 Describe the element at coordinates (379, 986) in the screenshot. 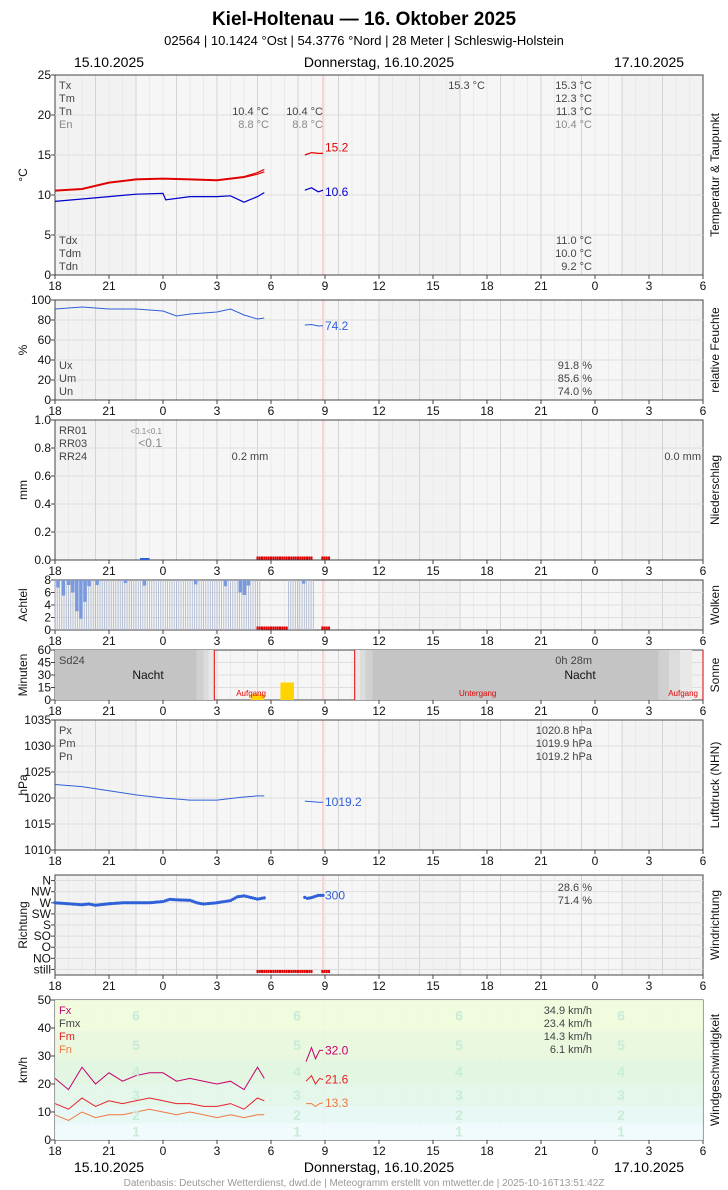

I see `wind_direction-x-tick-label: 12` at that location.